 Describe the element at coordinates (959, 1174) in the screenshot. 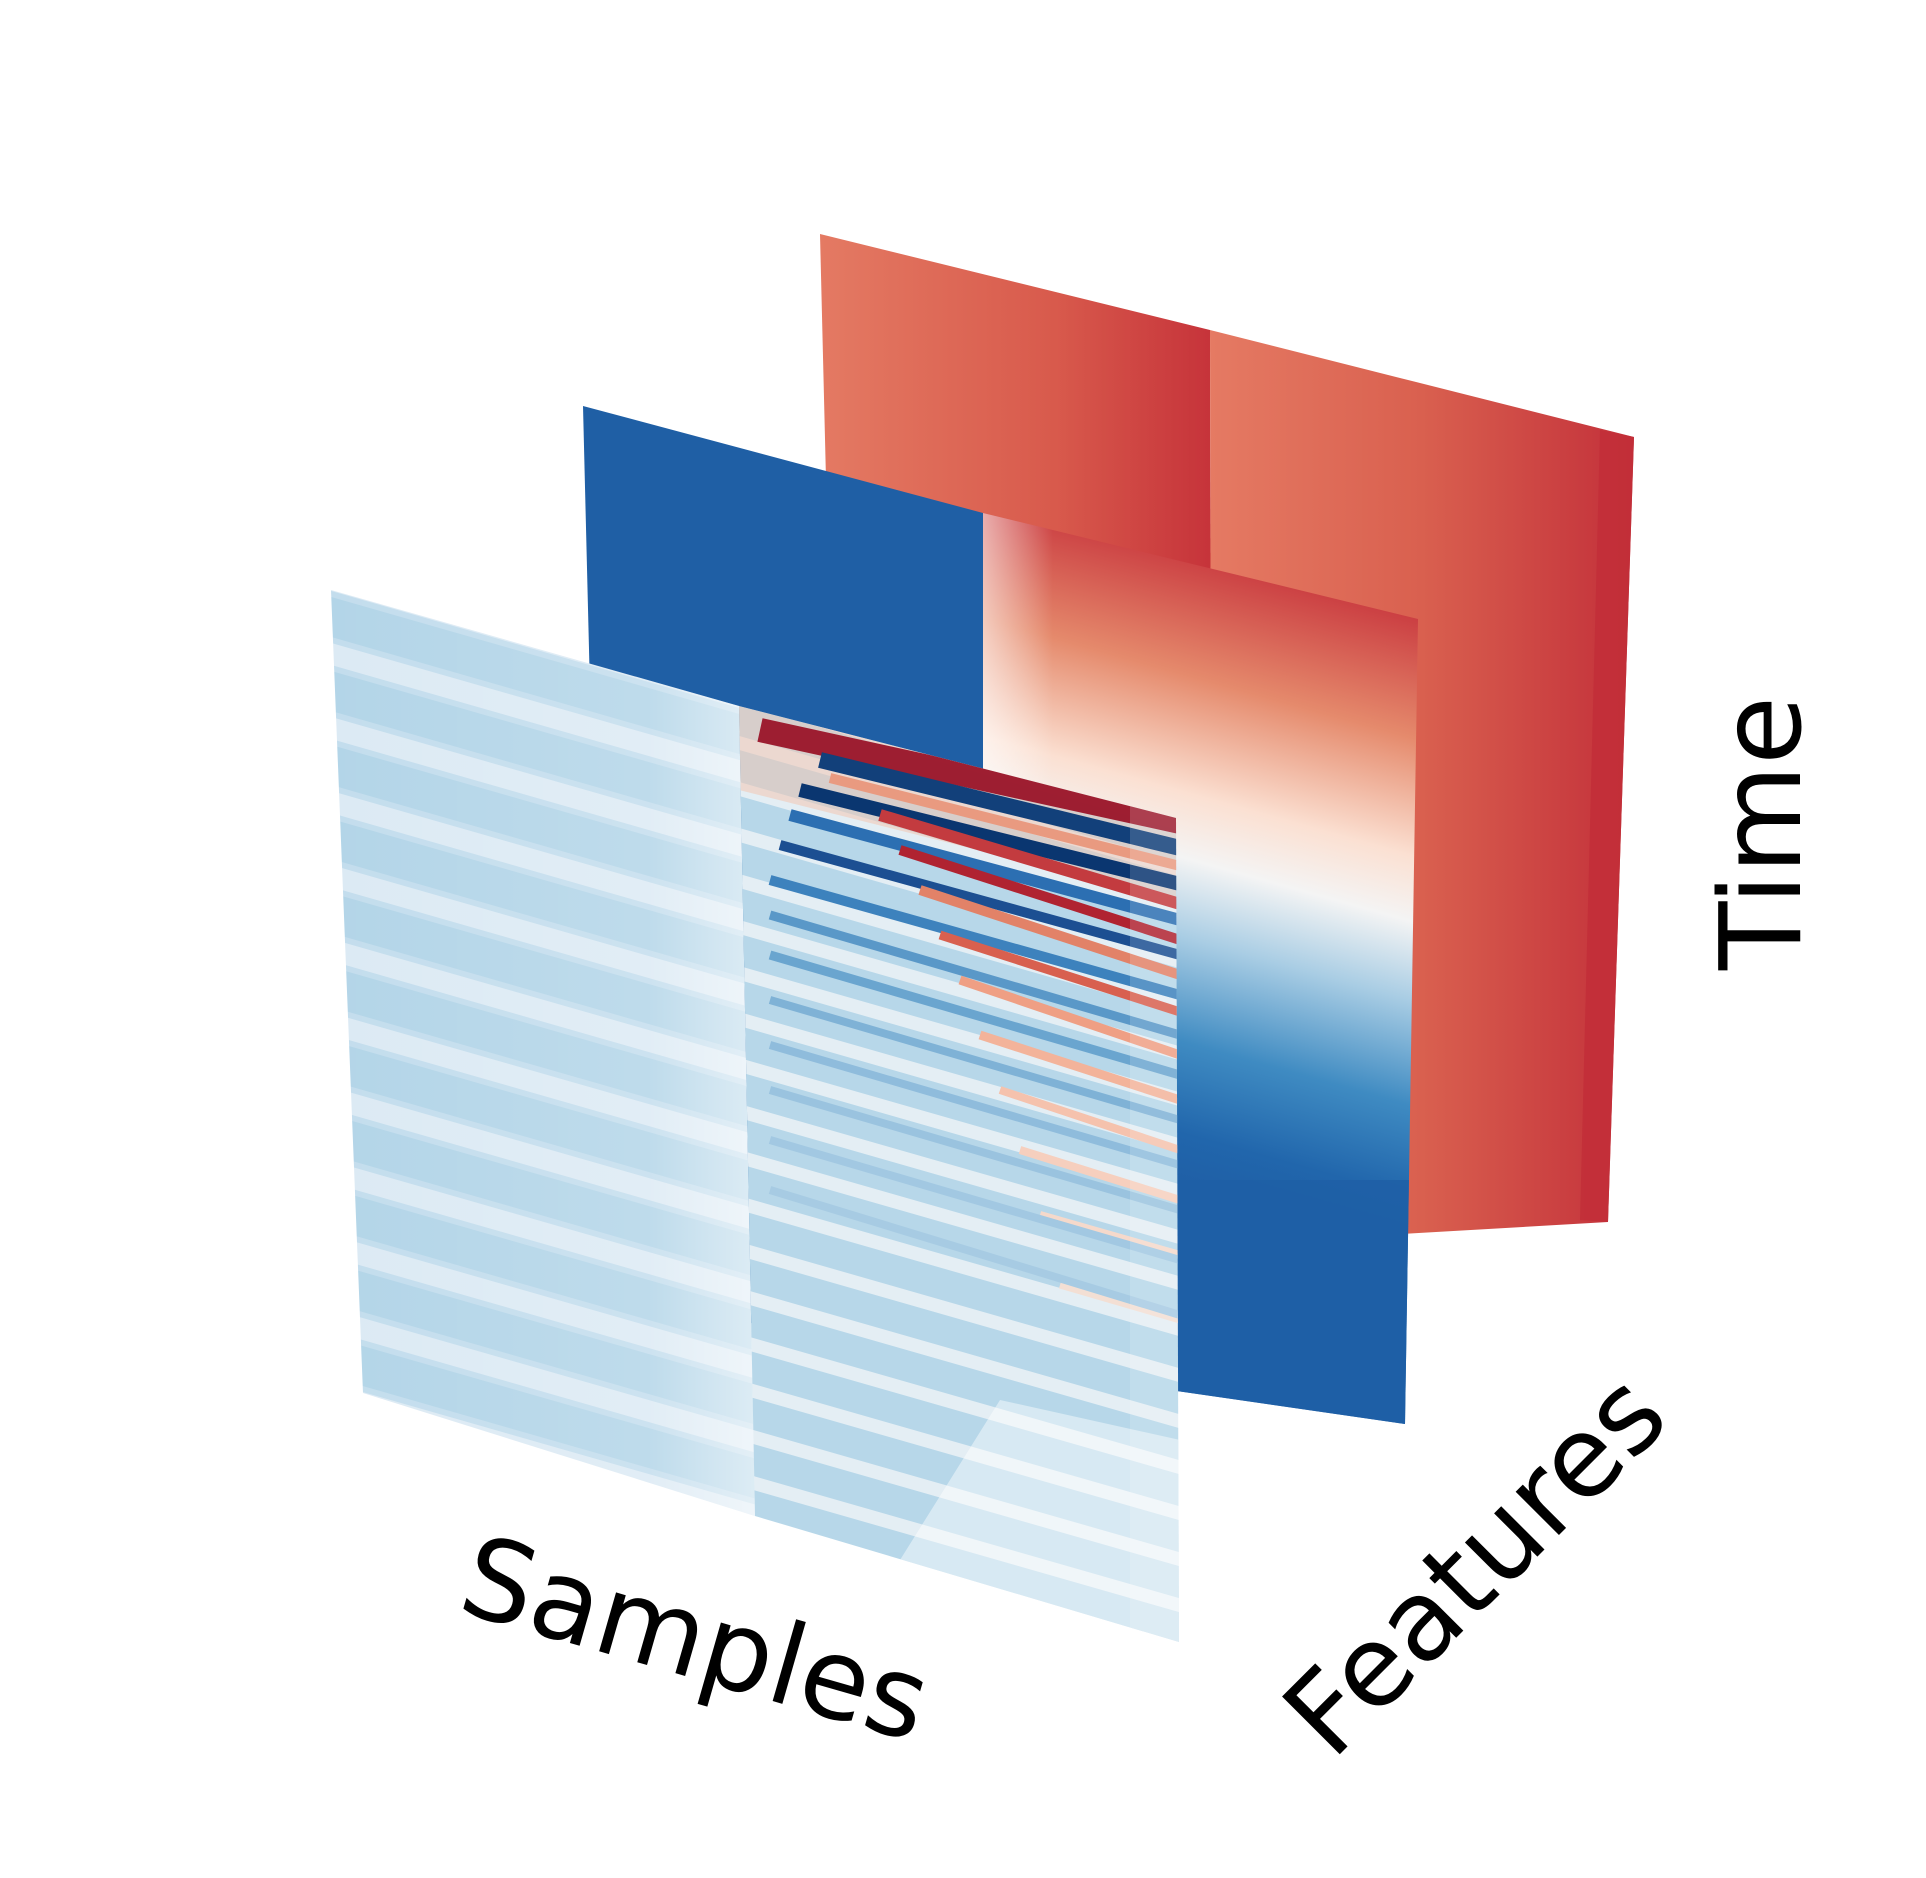

I see `front-slice-ripples` at that location.